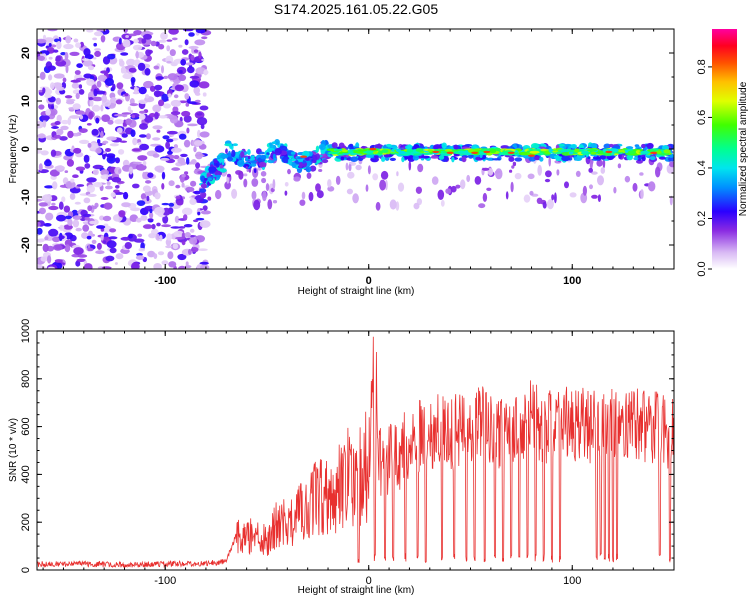  Describe the element at coordinates (572, 281) in the screenshot. I see `x-tick-label: 100` at that location.